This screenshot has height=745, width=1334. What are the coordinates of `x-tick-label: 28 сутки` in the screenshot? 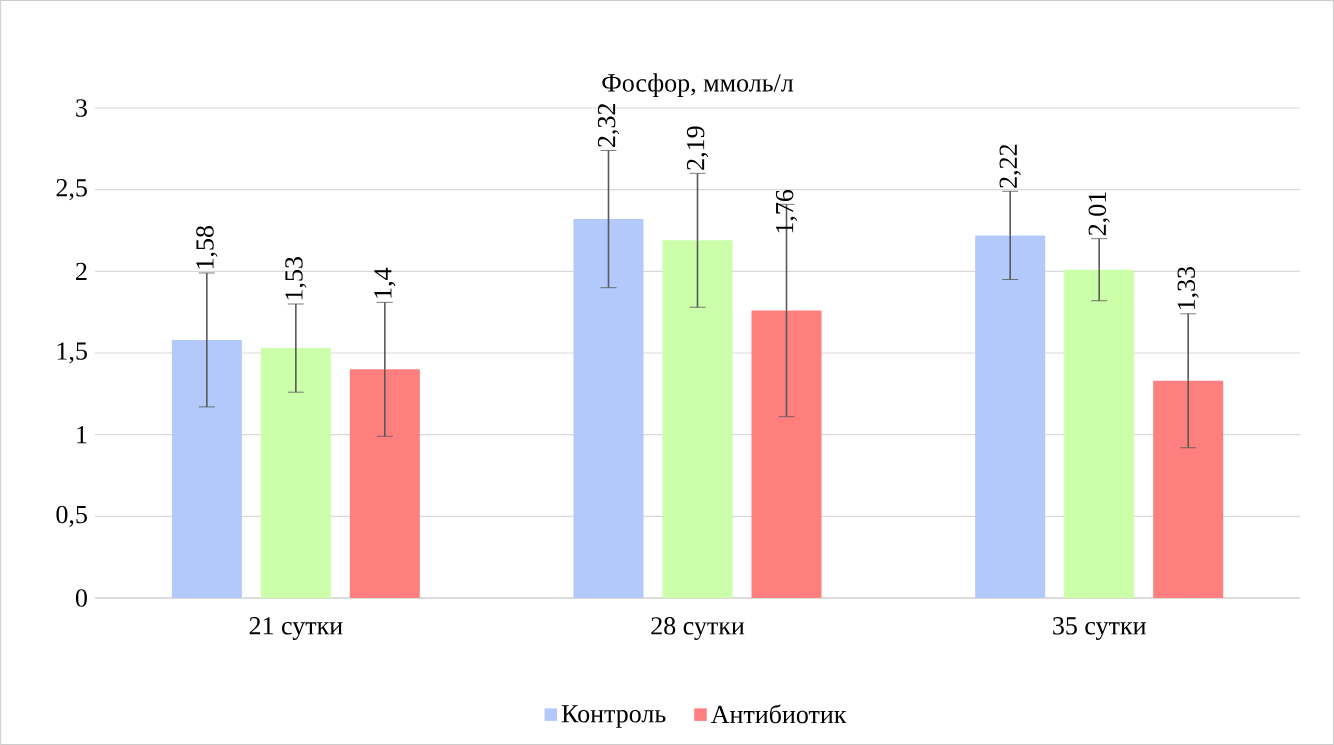 It's located at (698, 628).